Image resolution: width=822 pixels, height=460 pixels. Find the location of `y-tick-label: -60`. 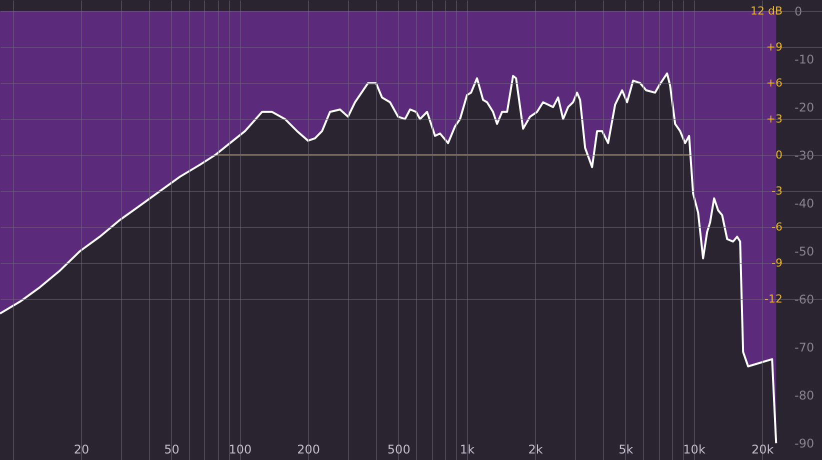

y-tick-label: -60 is located at coordinates (804, 299).